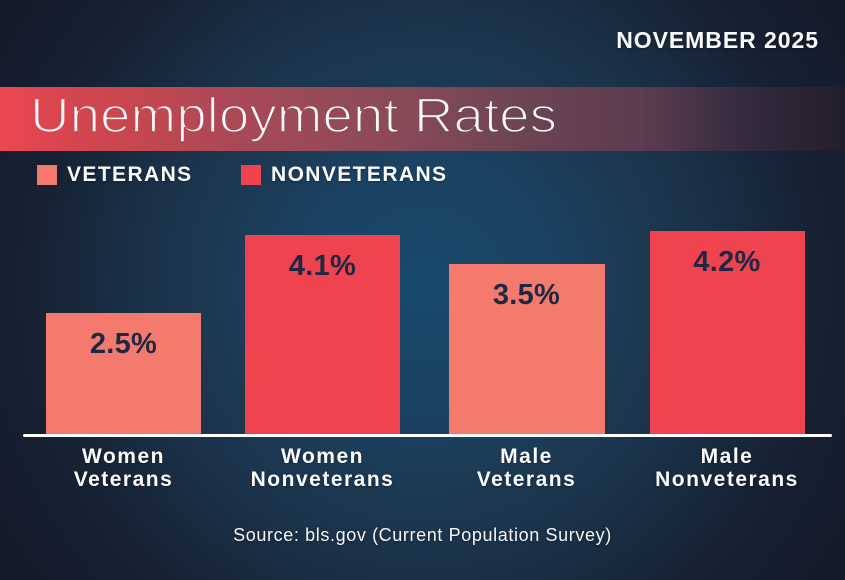  I want to click on legend-label: NONVETERANS, so click(359, 174).